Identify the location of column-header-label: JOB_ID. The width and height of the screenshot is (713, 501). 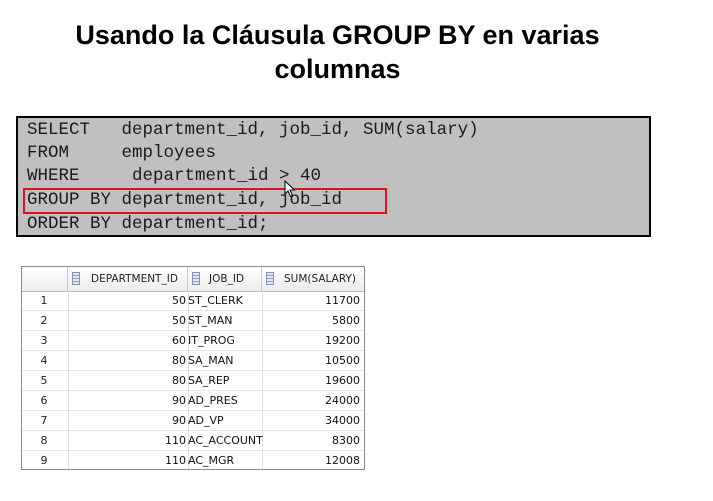
(226, 279).